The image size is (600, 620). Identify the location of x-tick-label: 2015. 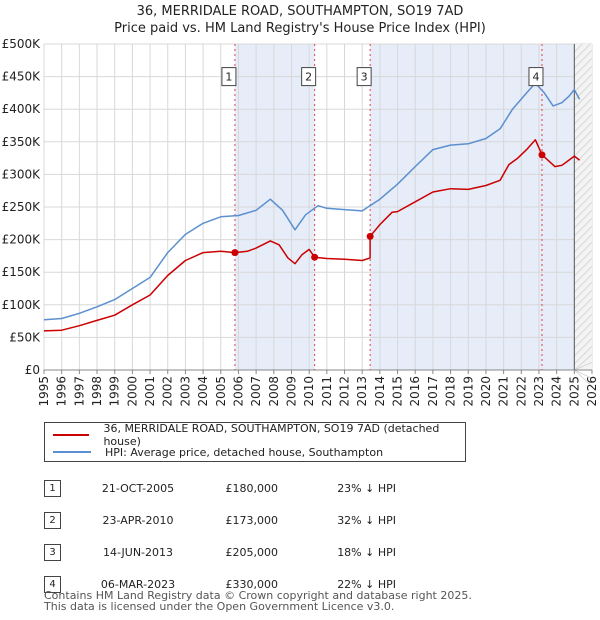
(398, 391).